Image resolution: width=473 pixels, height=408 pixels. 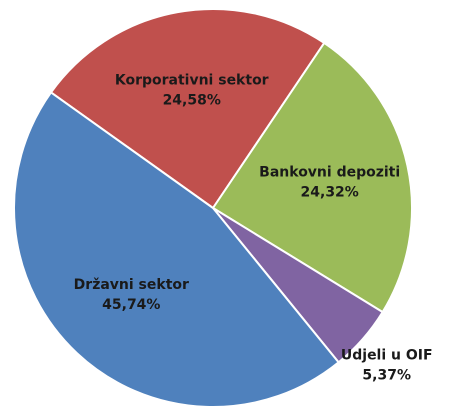 I want to click on slice-label: Udjeli u OIF, so click(x=387, y=355).